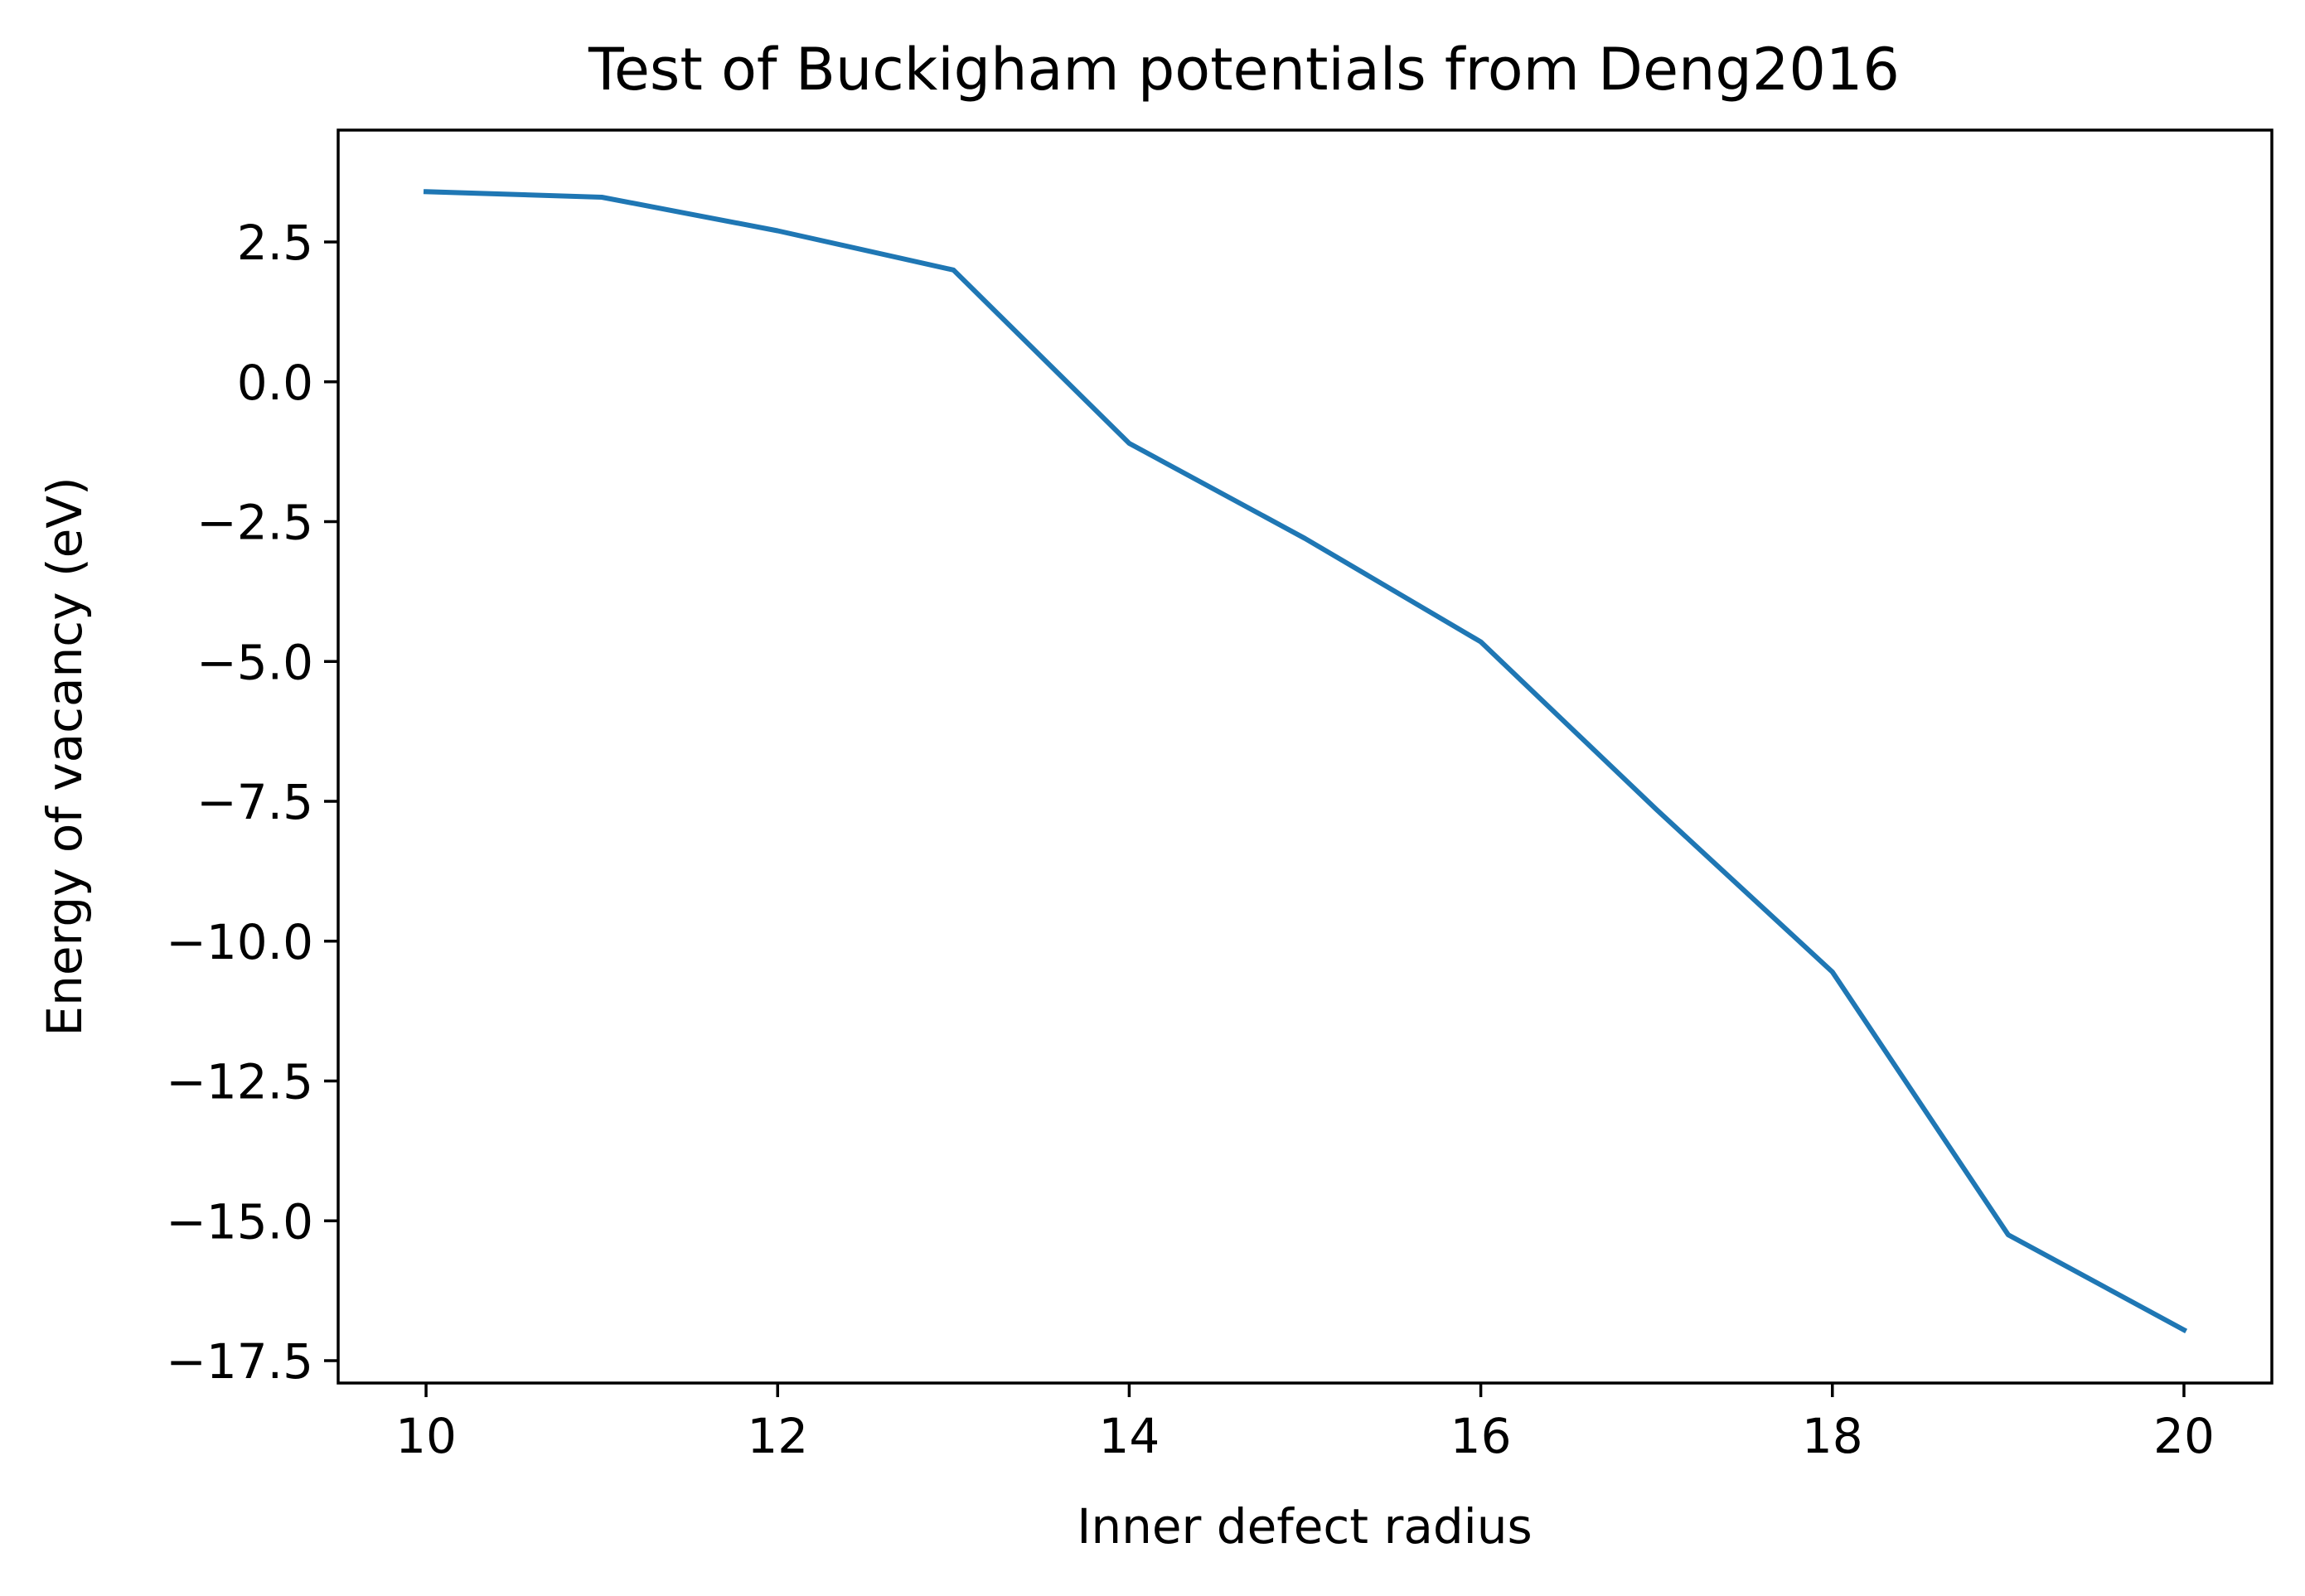 The image size is (2305, 1596). I want to click on y-axis-label: Energy of vacancy (eV), so click(64, 756).